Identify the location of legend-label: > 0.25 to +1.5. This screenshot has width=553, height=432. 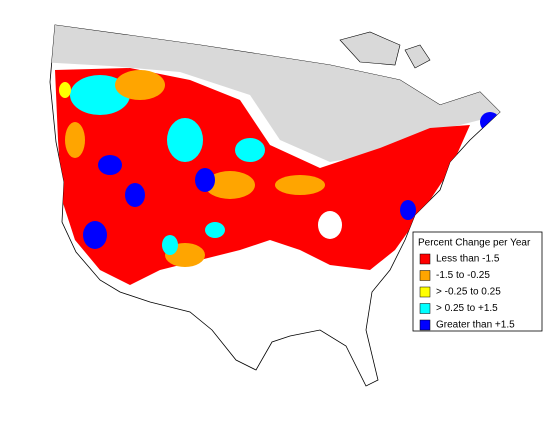
(467, 308).